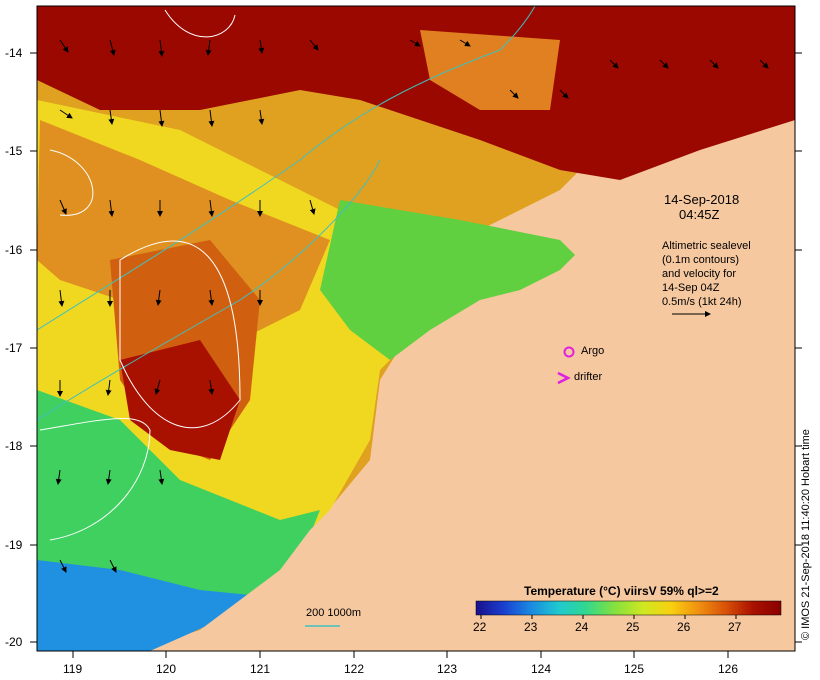 This screenshot has width=820, height=680. What do you see at coordinates (608, 617) in the screenshot?
I see `colorbar-ticks` at bounding box center [608, 617].